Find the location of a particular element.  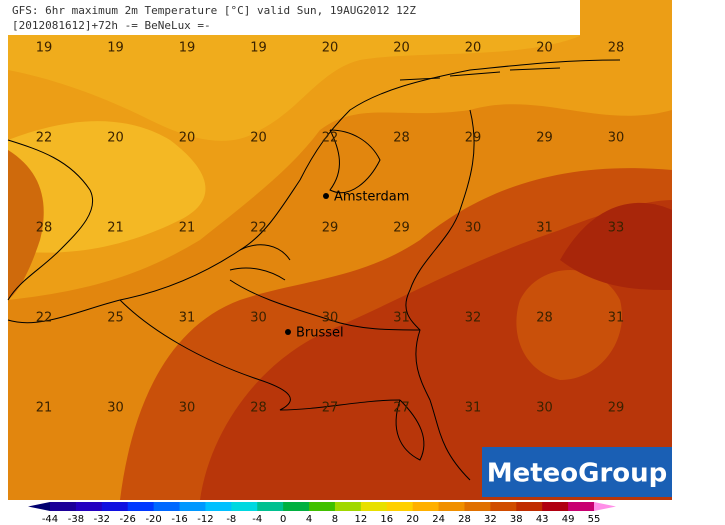

ijsselmeer is located at coordinates (355, 161).